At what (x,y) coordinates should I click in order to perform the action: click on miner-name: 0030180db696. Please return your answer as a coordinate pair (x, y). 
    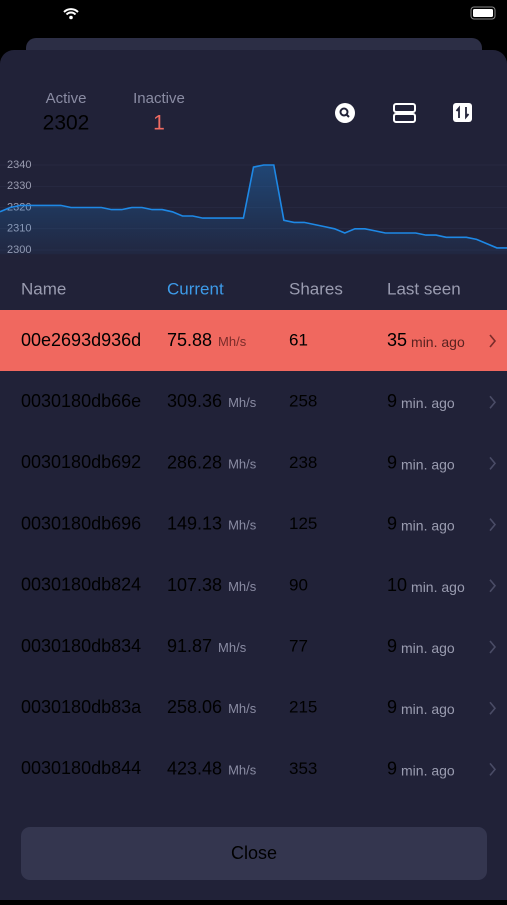
    Looking at the image, I should click on (81, 523).